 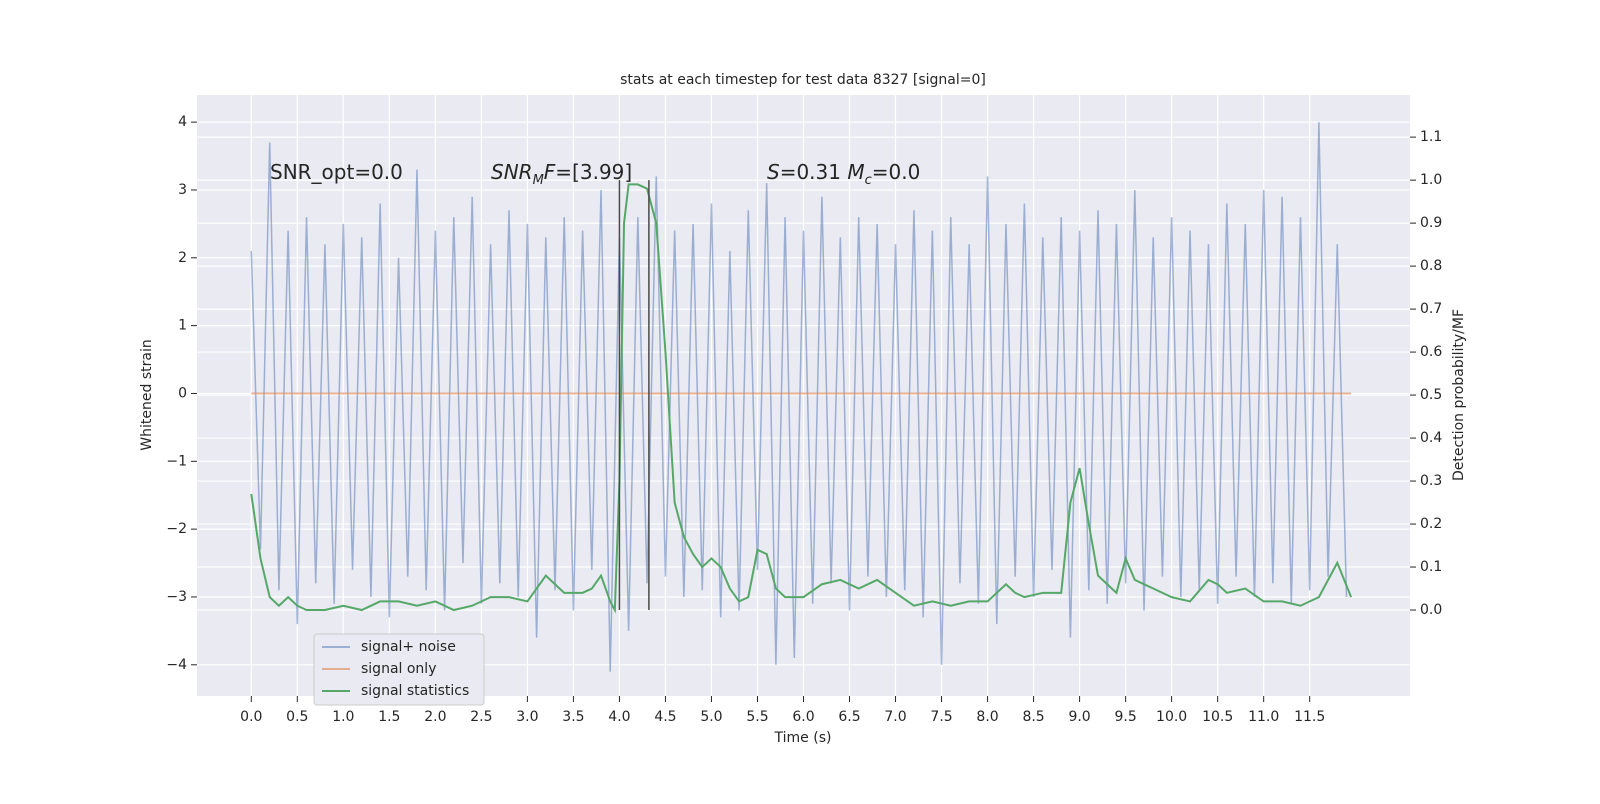 What do you see at coordinates (408, 647) in the screenshot?
I see `legend-label: signal+ noise` at bounding box center [408, 647].